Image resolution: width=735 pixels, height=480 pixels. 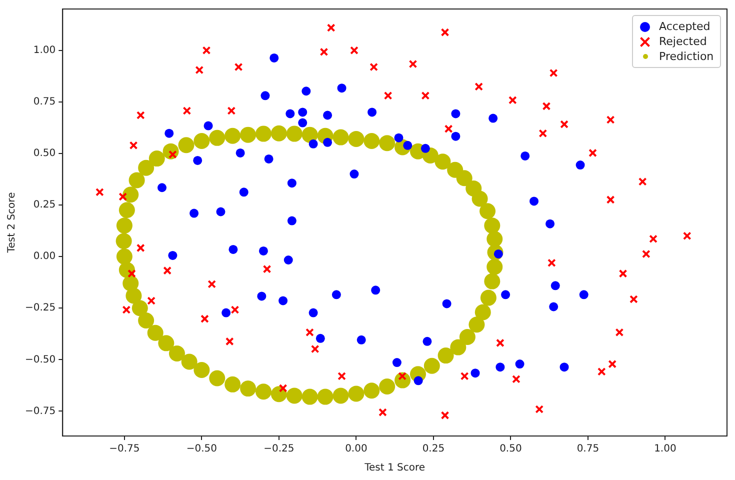 What do you see at coordinates (202, 449) in the screenshot?
I see `x-tick-label: −0.50` at bounding box center [202, 449].